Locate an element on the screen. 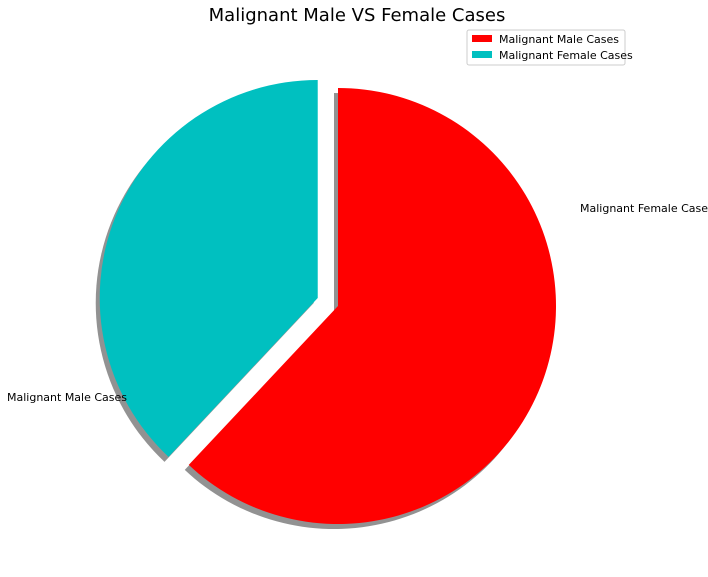  legend-label-female: Malignant Female Cases is located at coordinates (566, 55).